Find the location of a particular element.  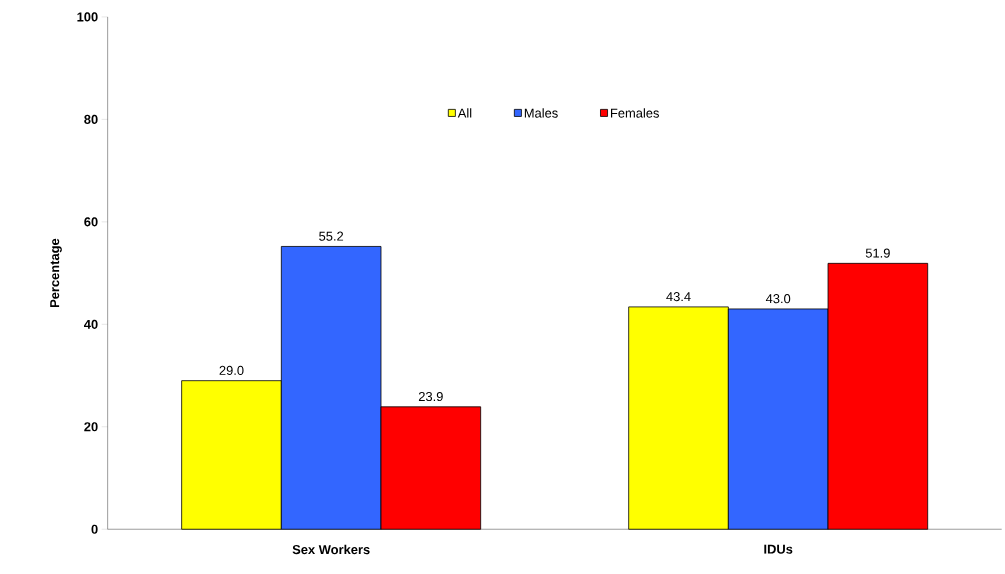

data-label: 43.4 is located at coordinates (678, 297).